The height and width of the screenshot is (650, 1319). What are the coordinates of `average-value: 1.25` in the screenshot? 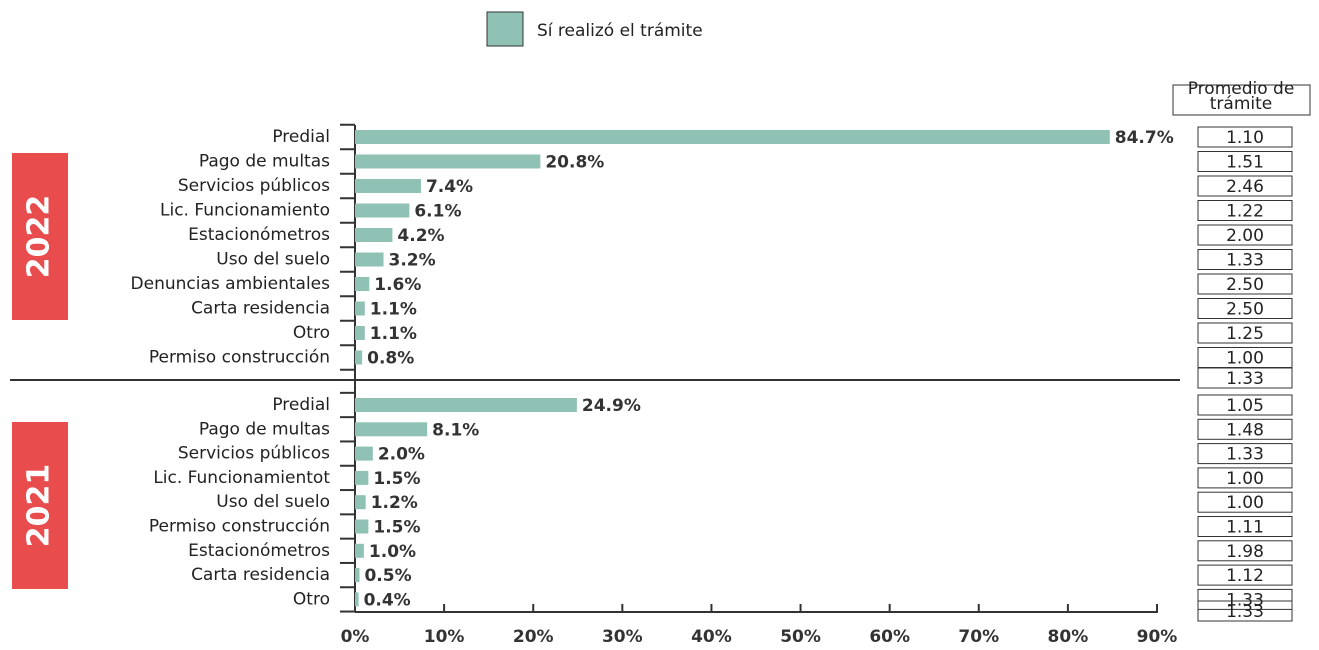 It's located at (1245, 334).